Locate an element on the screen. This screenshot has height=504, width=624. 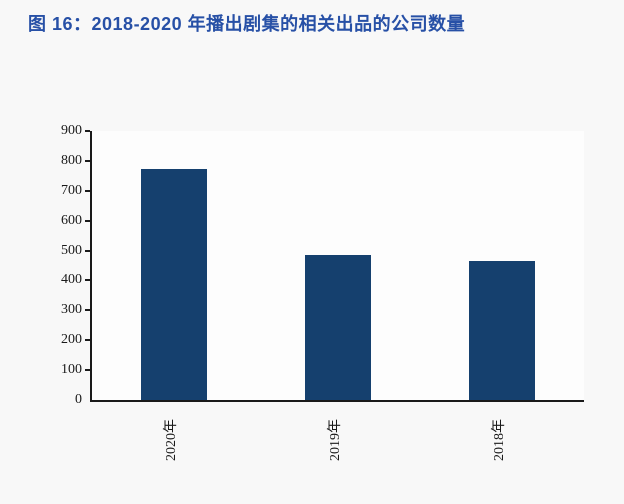
y-tick-label: 600 is located at coordinates (71, 220).